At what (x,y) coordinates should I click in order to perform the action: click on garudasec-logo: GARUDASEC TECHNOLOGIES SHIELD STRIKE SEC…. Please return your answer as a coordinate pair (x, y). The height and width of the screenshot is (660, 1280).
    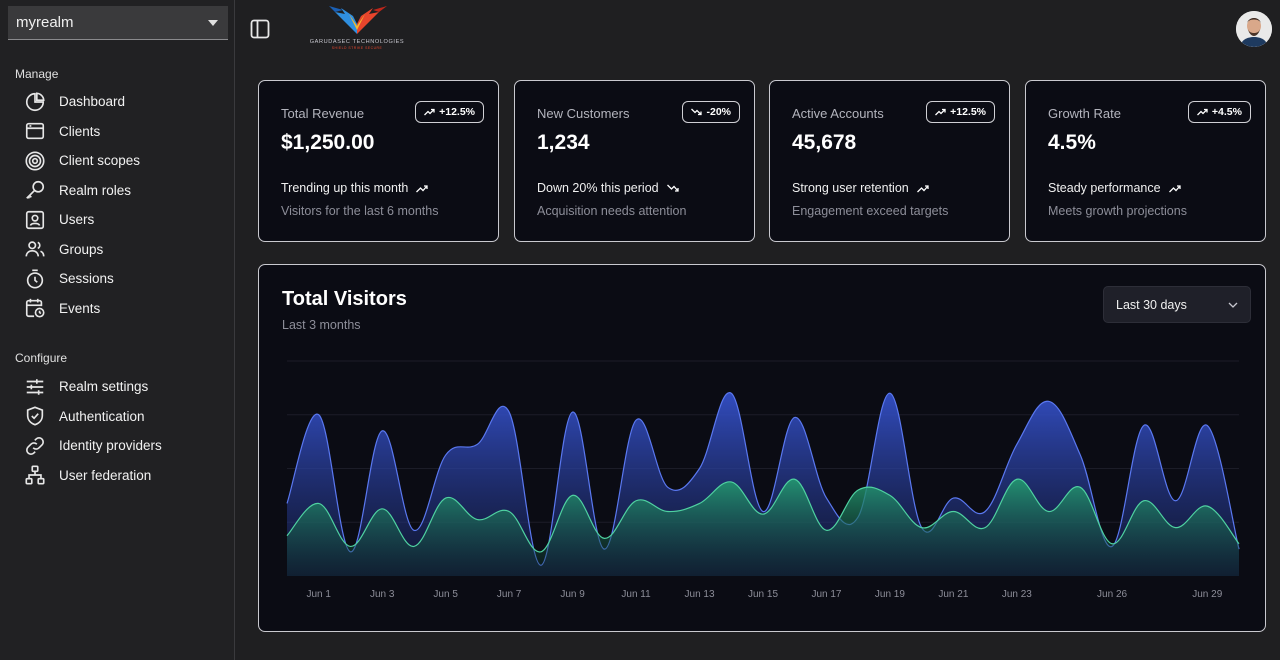
    Looking at the image, I should click on (357, 28).